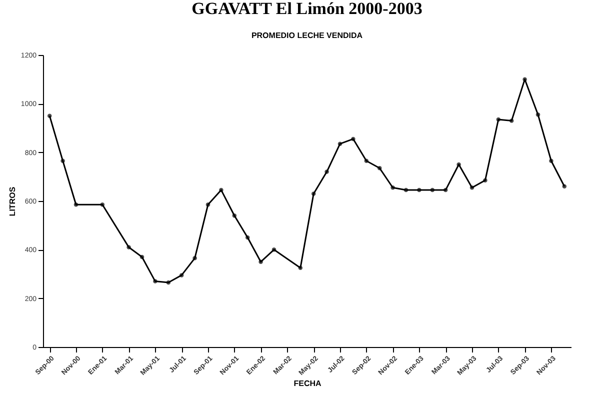  Describe the element at coordinates (308, 383) in the screenshot. I see `x-axis-title: FECHA` at that location.